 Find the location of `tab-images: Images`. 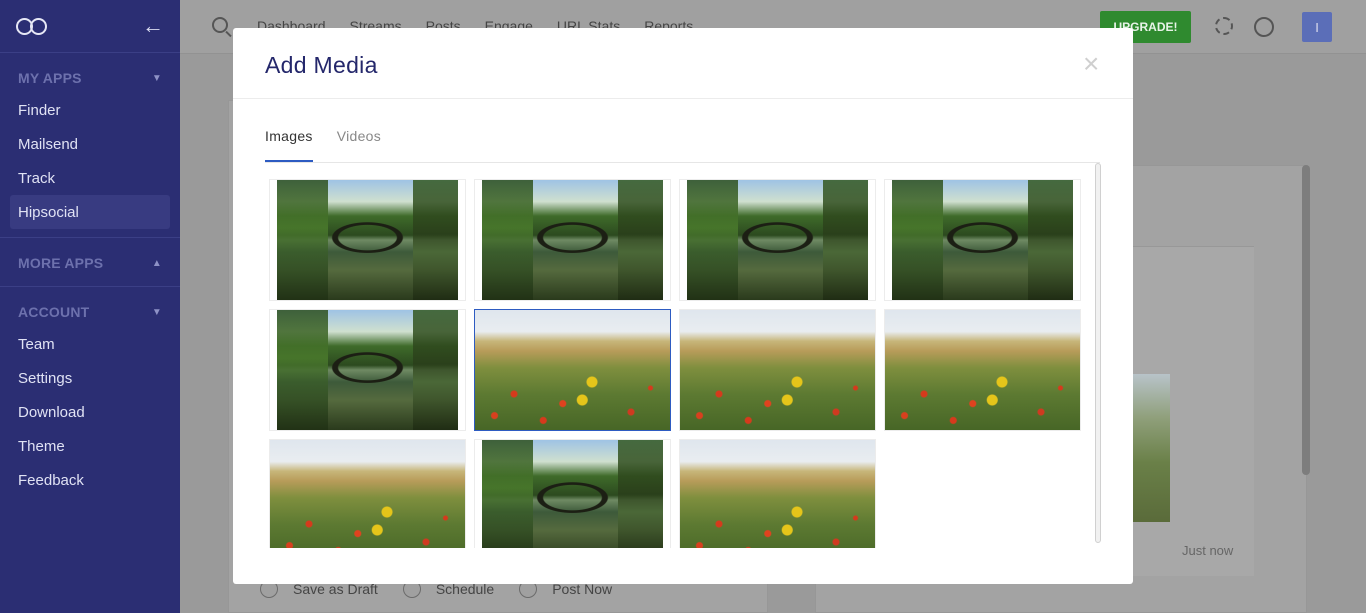

tab-images: Images is located at coordinates (289, 145).